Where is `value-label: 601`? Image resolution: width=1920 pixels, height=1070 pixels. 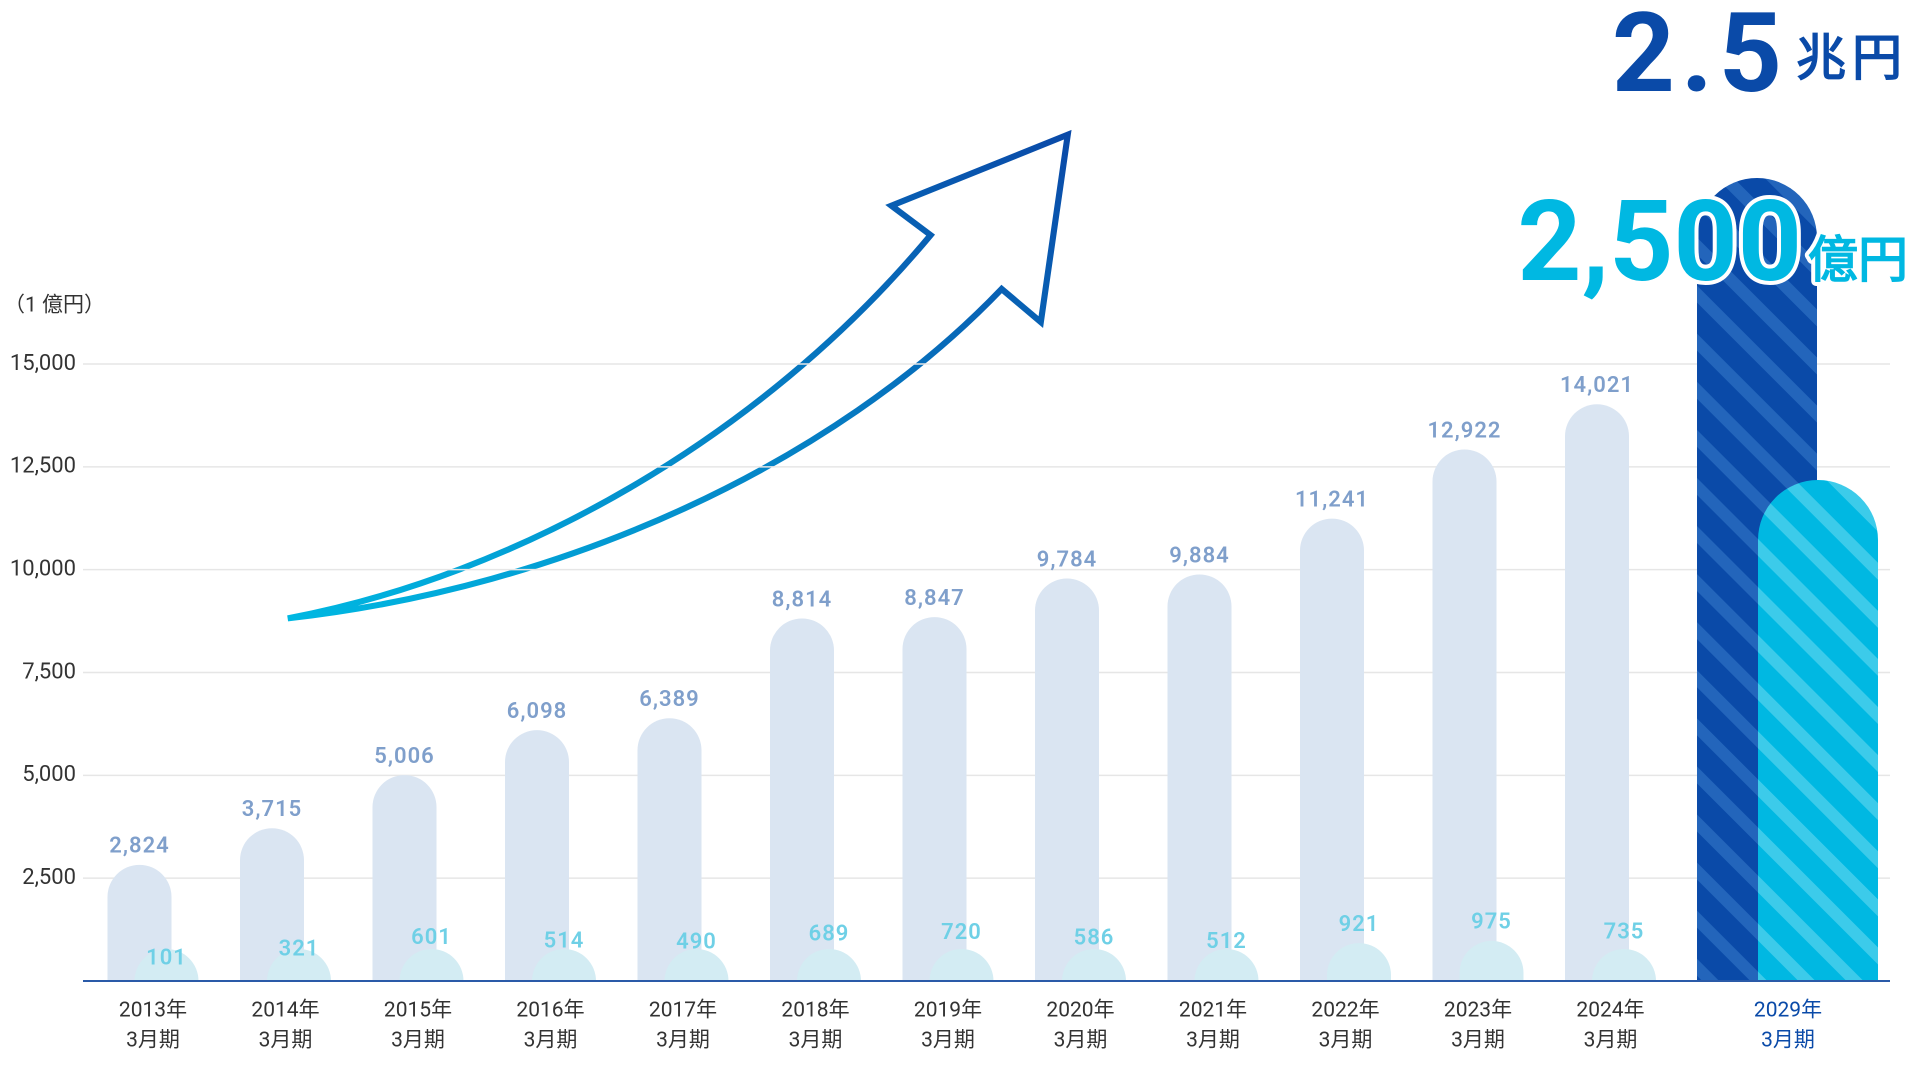 value-label: 601 is located at coordinates (431, 937).